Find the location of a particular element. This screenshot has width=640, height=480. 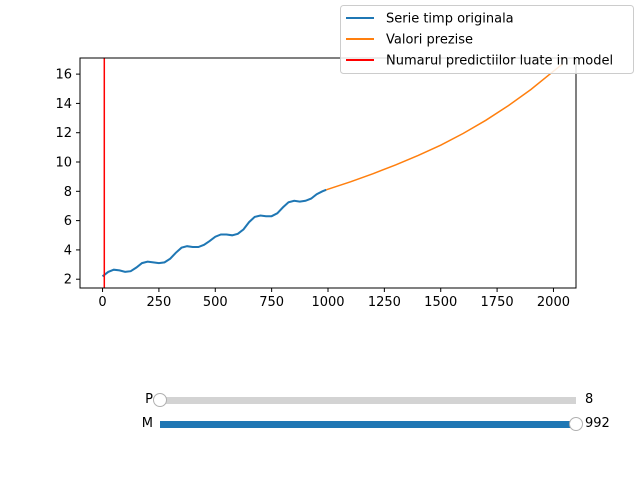

legend-label-1: Valori prezise is located at coordinates (429, 40).